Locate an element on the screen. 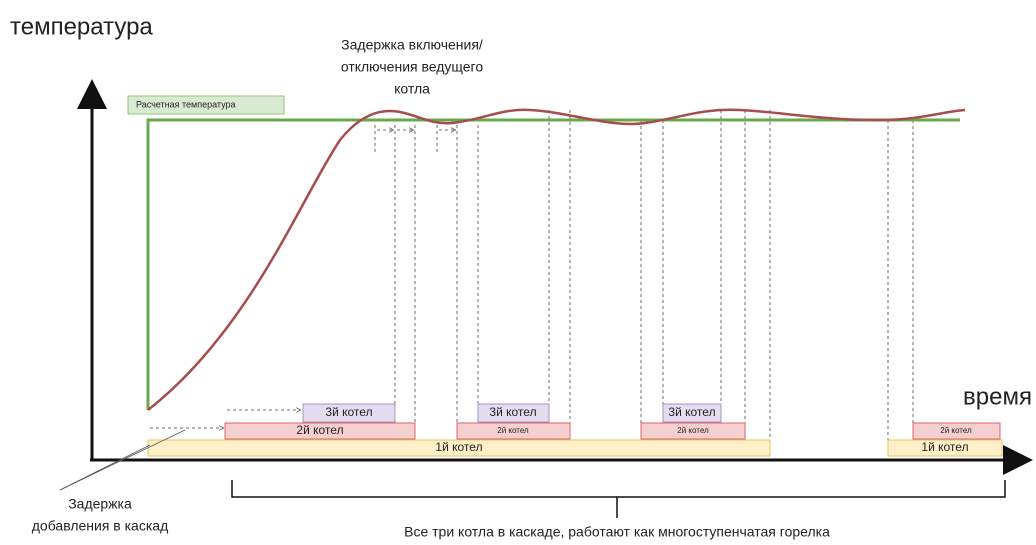  annotation: котла is located at coordinates (412, 89).